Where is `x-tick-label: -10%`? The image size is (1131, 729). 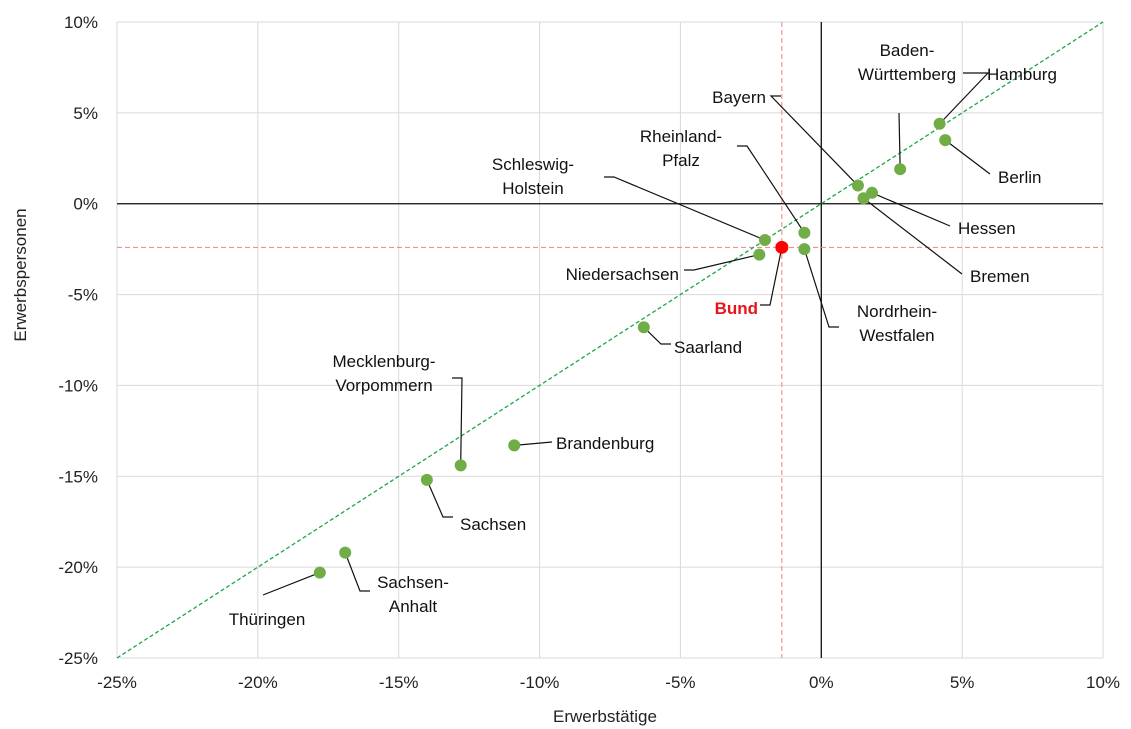
x-tick-label: -10% is located at coordinates (540, 682).